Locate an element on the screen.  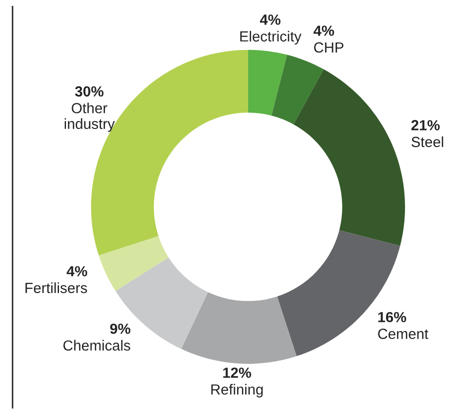
slice-label: Refining is located at coordinates (237, 391).